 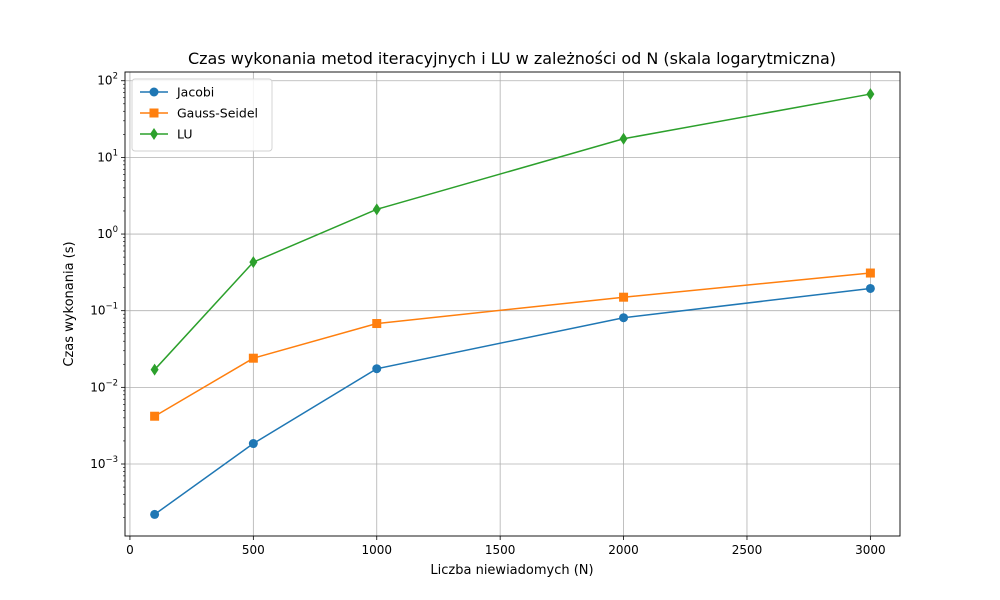 What do you see at coordinates (107, 233) in the screenshot?
I see `y-tick-label: 10⁰` at bounding box center [107, 233].